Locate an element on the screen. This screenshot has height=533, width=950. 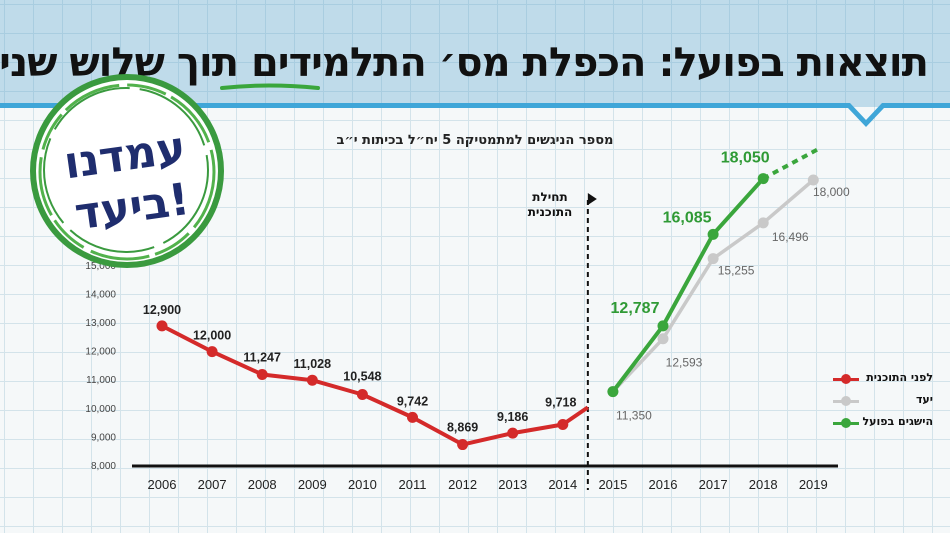
x-tick-label: 2012 is located at coordinates (462, 484).